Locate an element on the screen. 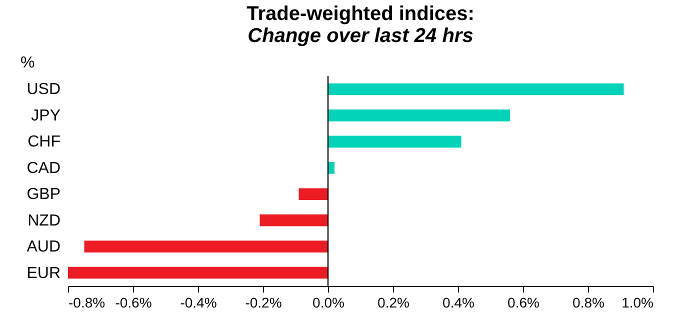 This screenshot has height=327, width=700. x-tick-label: 0.4% is located at coordinates (458, 302).